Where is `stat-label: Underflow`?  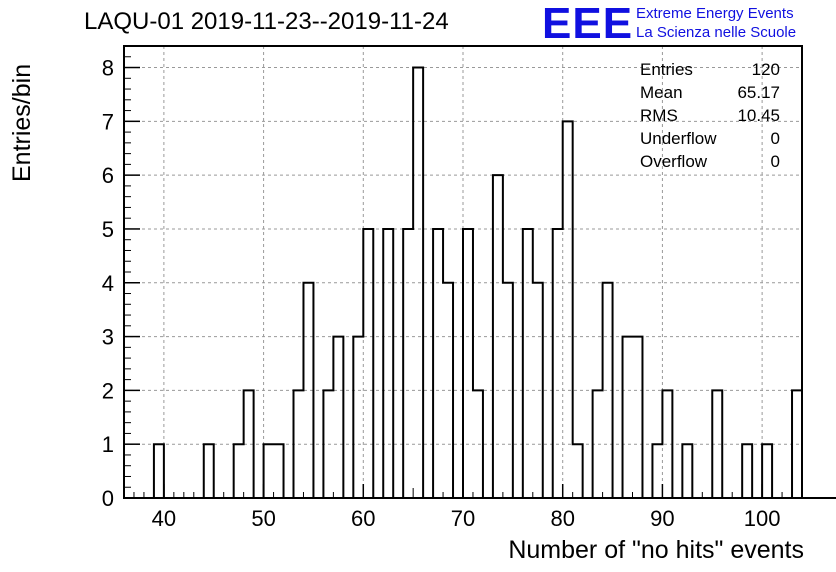
stat-label: Underflow is located at coordinates (678, 138).